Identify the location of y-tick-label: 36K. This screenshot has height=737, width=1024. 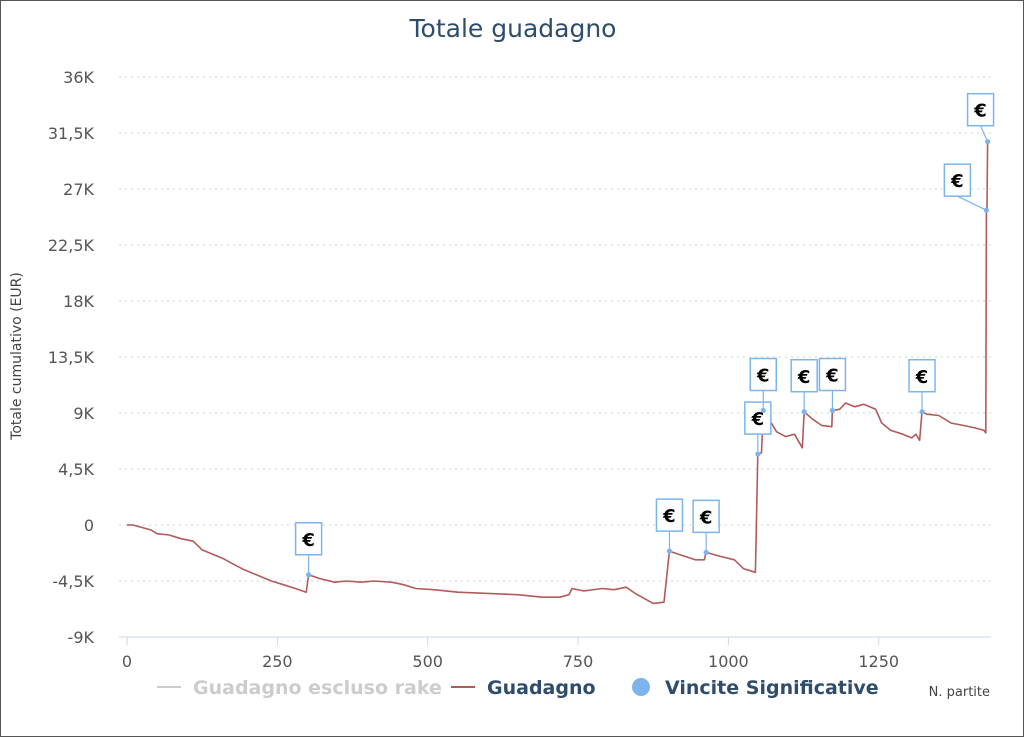
(78, 77).